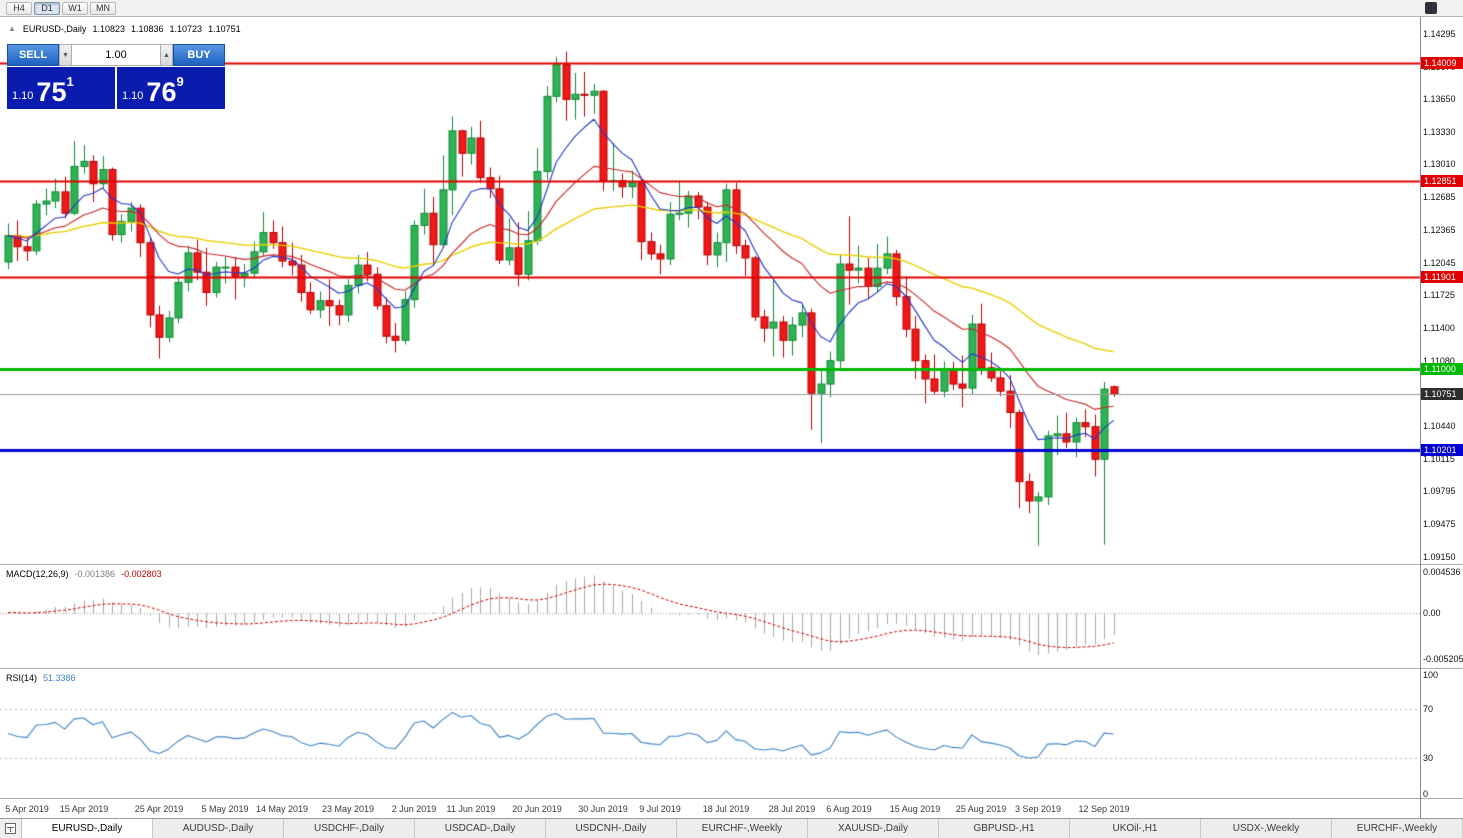 This screenshot has height=838, width=1463. What do you see at coordinates (1442, 181) in the screenshot?
I see `resistance-line-label: 1.12851` at bounding box center [1442, 181].